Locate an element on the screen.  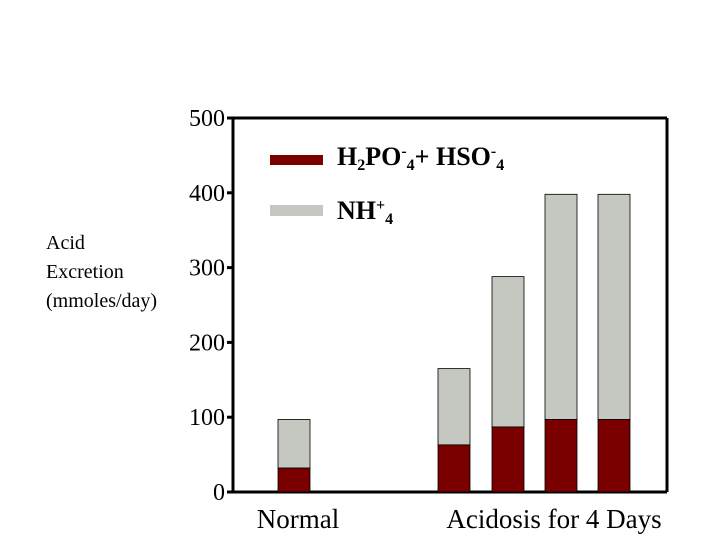
y-tick-label: 400 is located at coordinates (207, 194).